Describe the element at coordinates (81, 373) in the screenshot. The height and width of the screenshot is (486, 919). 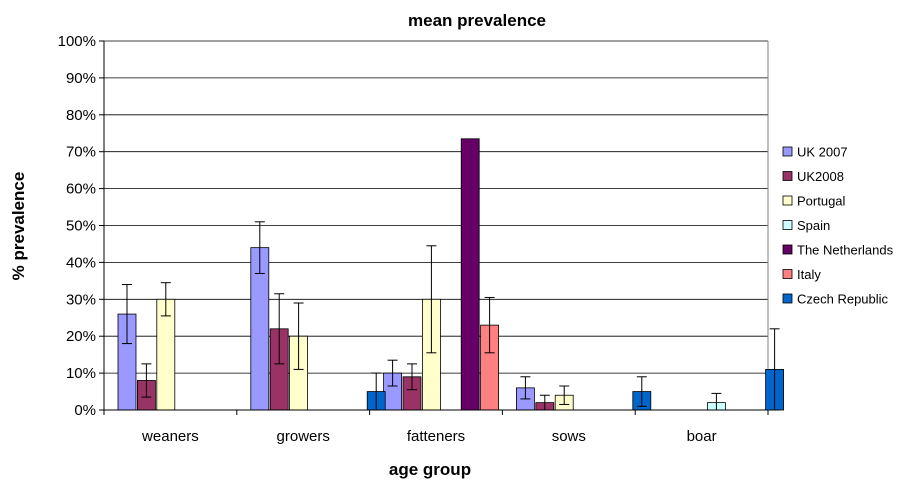
I see `y-tick-label: 10%` at that location.